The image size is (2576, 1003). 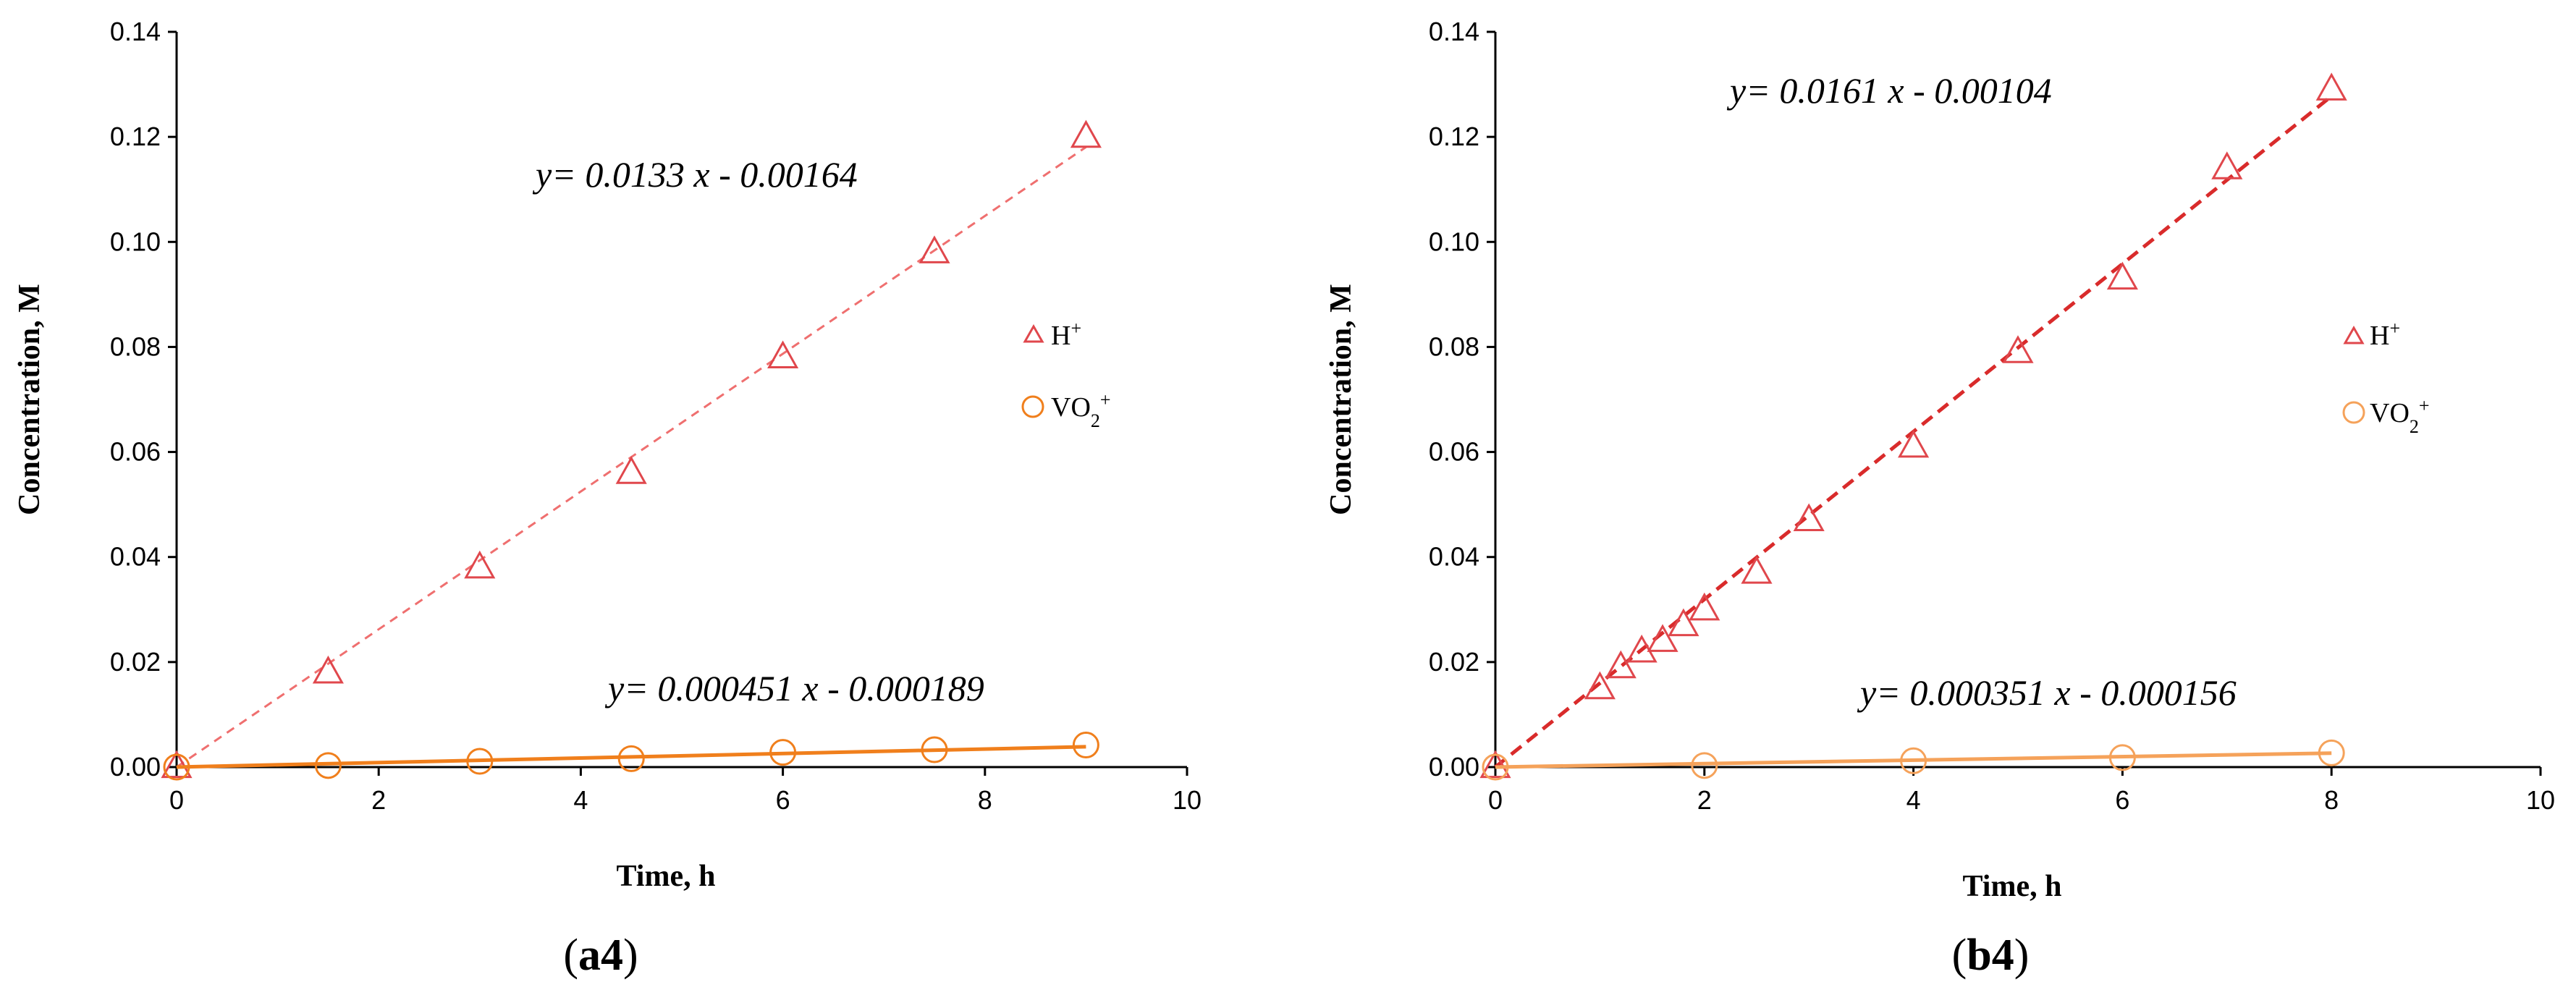 I want to click on y-tick-label: 0.02, so click(x=135, y=662).